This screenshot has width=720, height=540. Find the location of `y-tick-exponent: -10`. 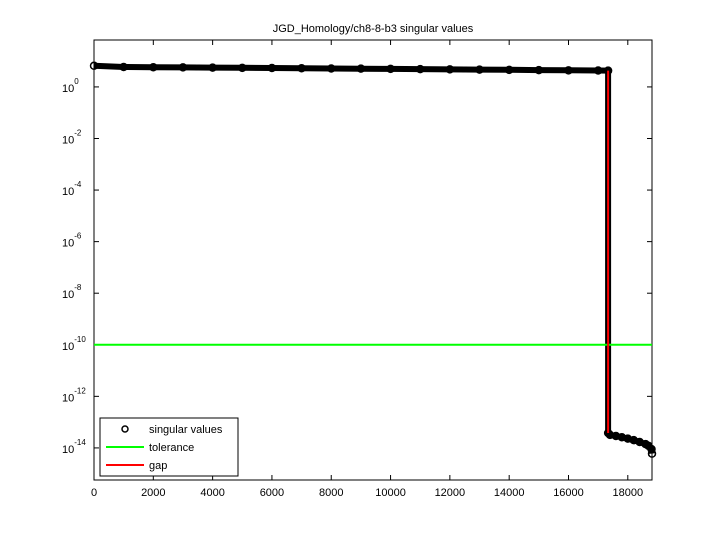

y-tick-exponent: -10 is located at coordinates (80, 339).